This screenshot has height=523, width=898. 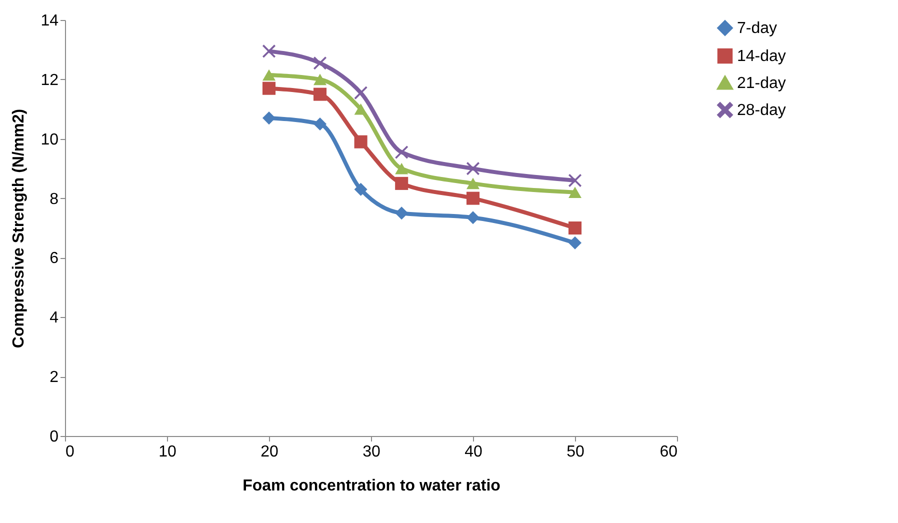 What do you see at coordinates (54, 437) in the screenshot?
I see `y-tick-label: 0` at bounding box center [54, 437].